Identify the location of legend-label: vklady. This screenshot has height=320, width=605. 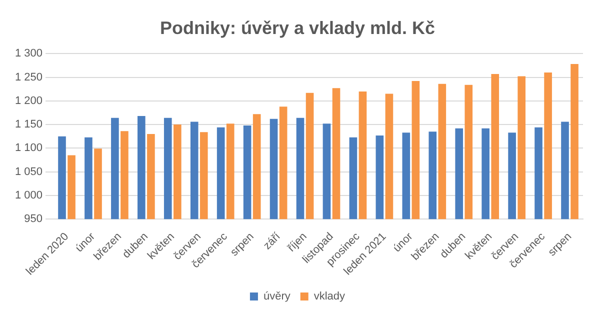
(330, 296).